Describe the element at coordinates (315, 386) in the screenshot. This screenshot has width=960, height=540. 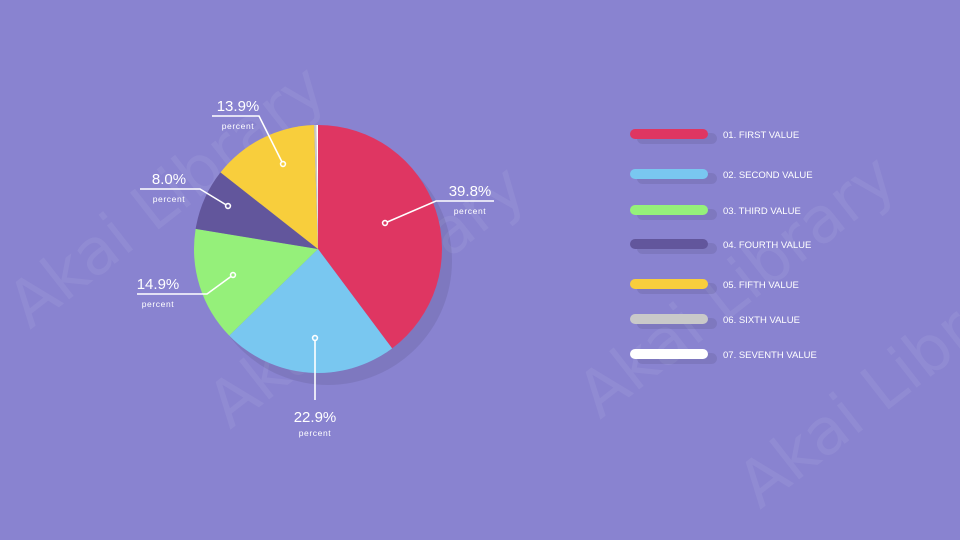
I see `callout-2: 22.9% percent` at that location.